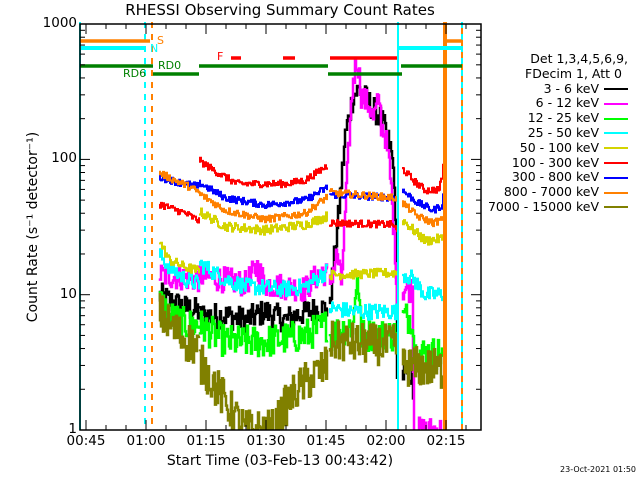 The width and height of the screenshot is (640, 480). Describe the element at coordinates (563, 118) in the screenshot. I see `legend-label: 12 - 25 keV` at that location.